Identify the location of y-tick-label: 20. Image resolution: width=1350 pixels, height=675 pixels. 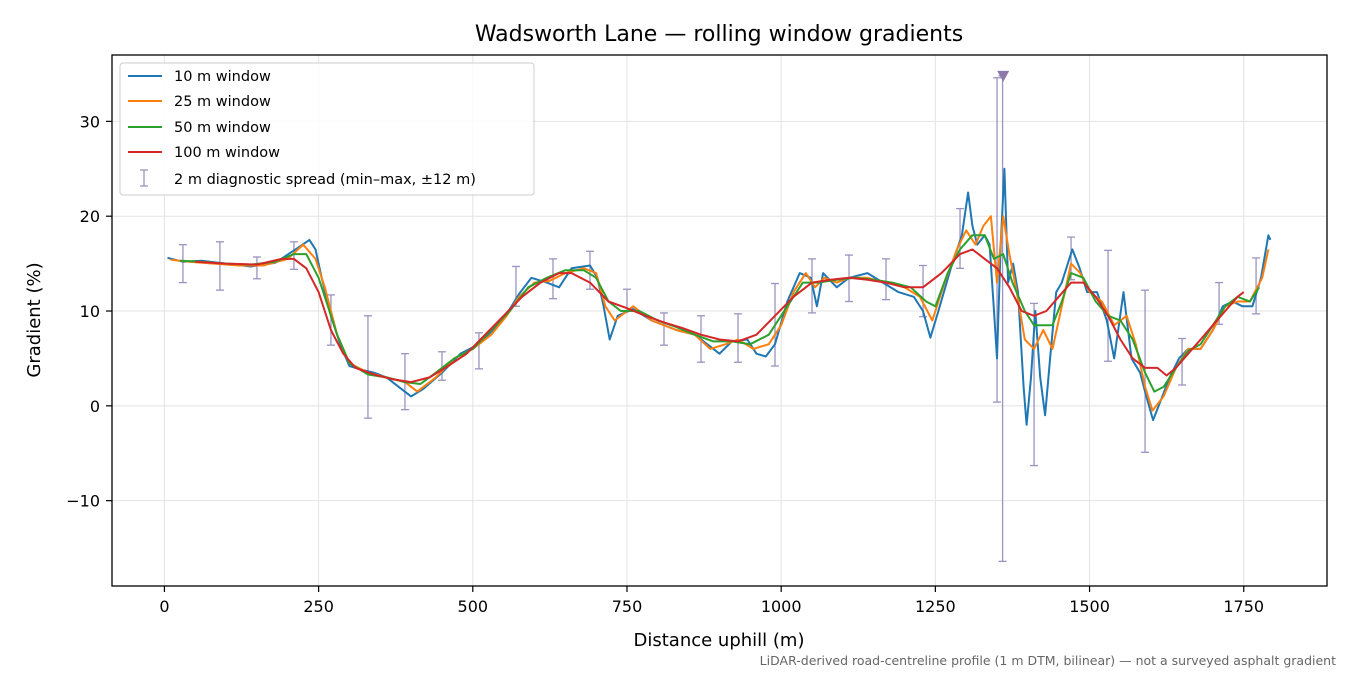
(90, 216).